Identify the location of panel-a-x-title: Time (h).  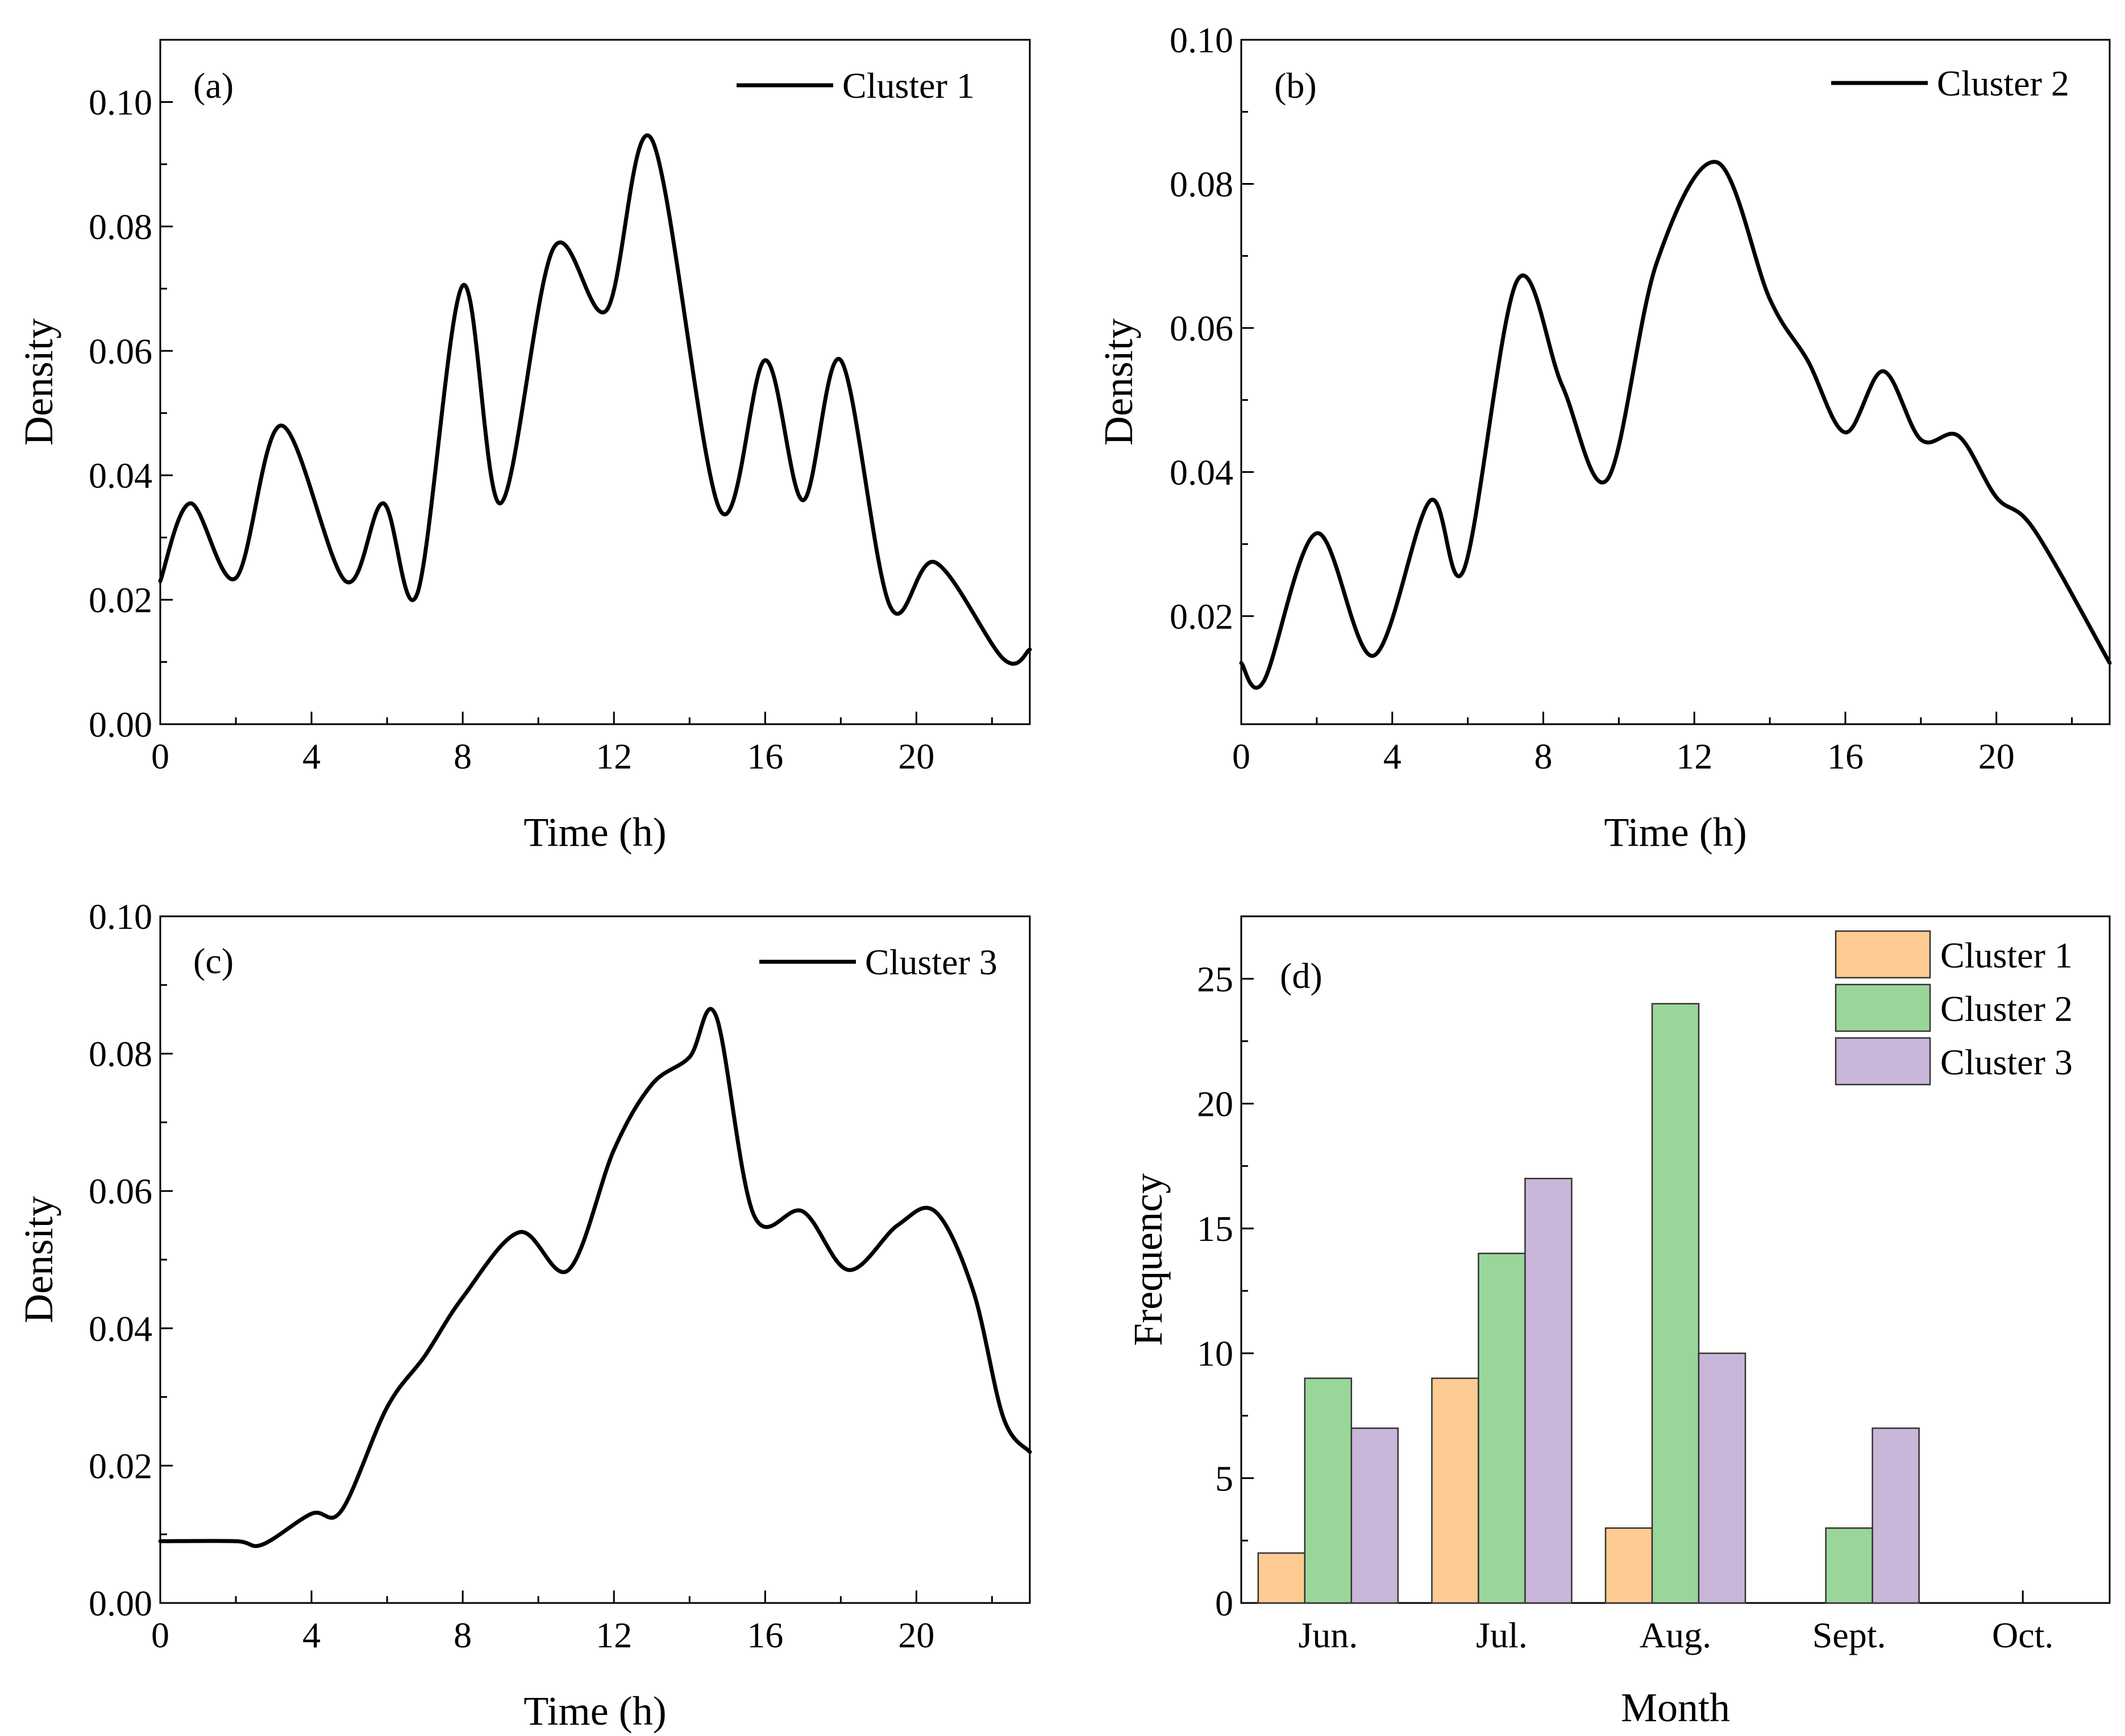
(594, 832).